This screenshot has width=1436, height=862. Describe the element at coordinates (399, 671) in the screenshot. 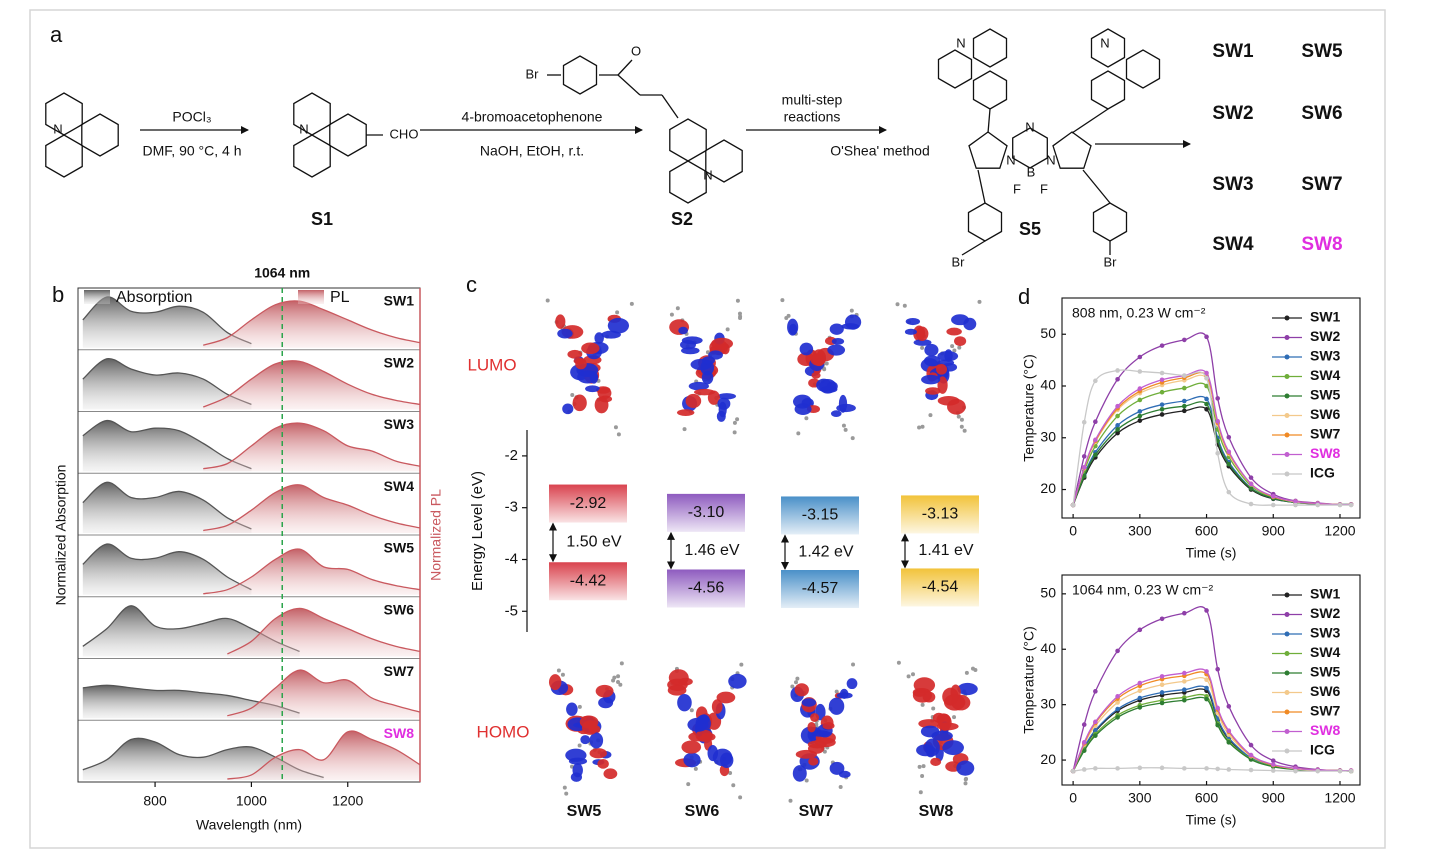

I see `row-label: SW7` at that location.